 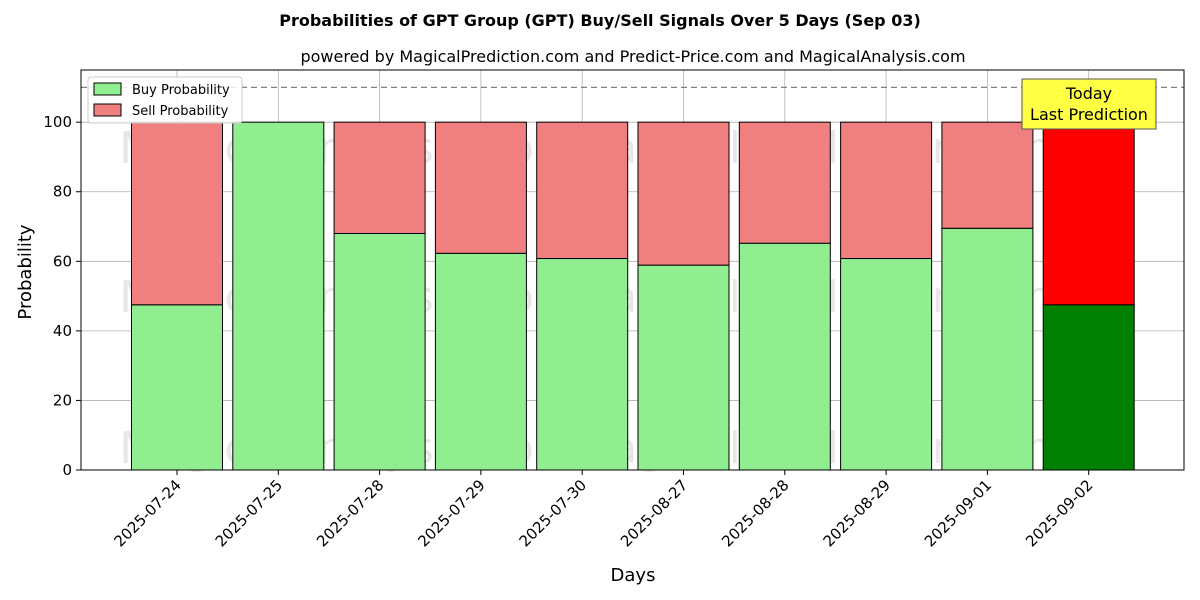 I want to click on x-tick-label: 2025-09-02, so click(x=1059, y=513).